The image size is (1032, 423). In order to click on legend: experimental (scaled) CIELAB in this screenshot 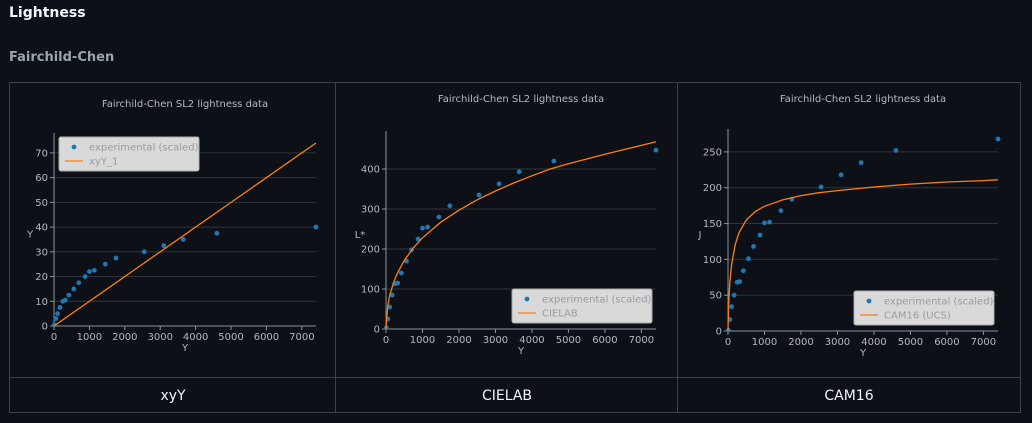, I will do `click(582, 306)`.